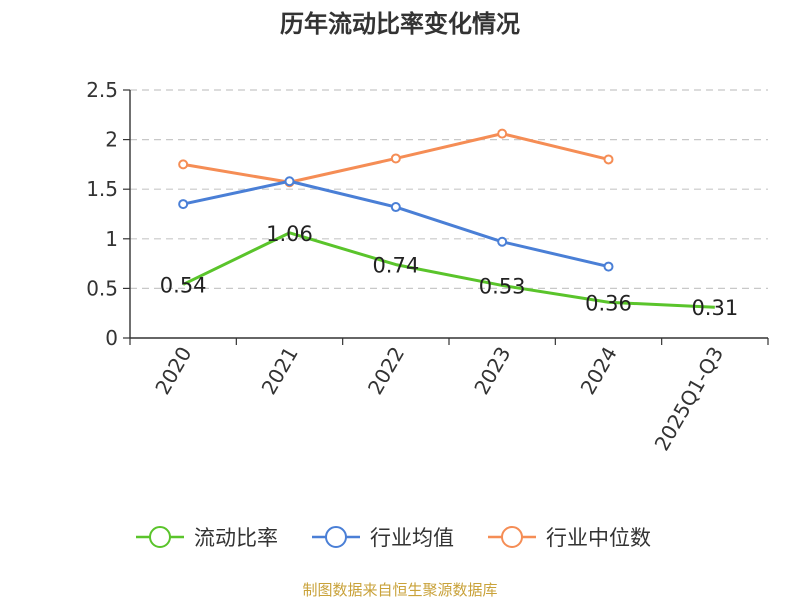 This screenshot has height=600, width=800. I want to click on legend-item: 流动比率, so click(207, 538).